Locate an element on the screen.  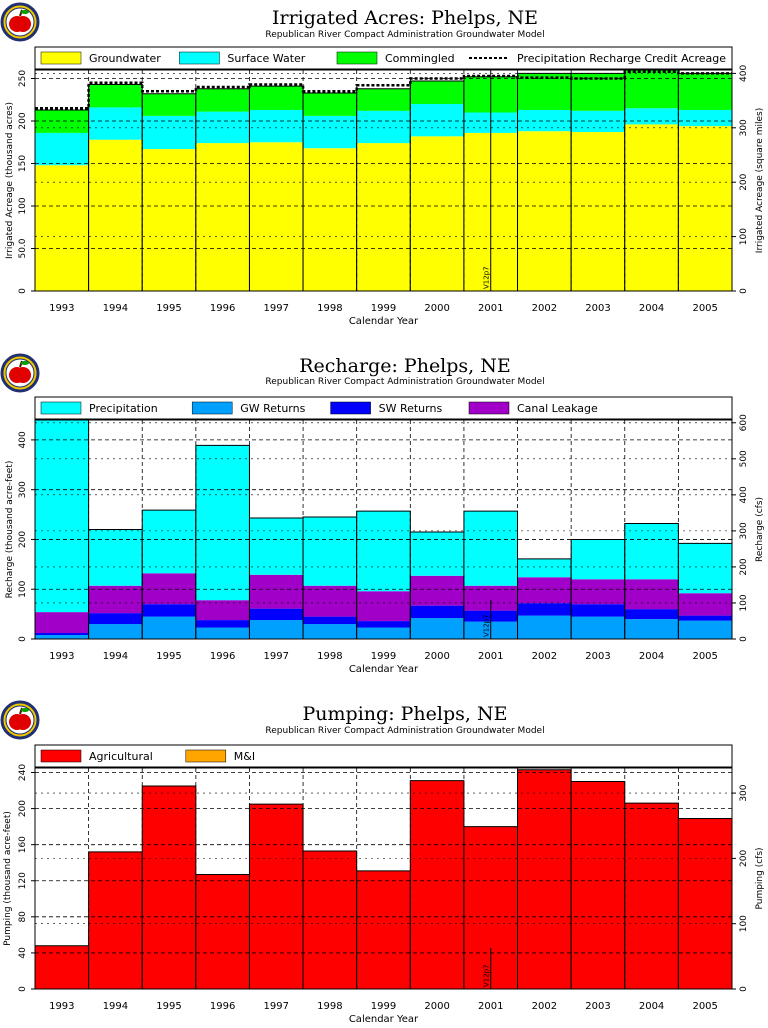
y-axis-label-right: Pumping (cfs) is located at coordinates (760, 878).